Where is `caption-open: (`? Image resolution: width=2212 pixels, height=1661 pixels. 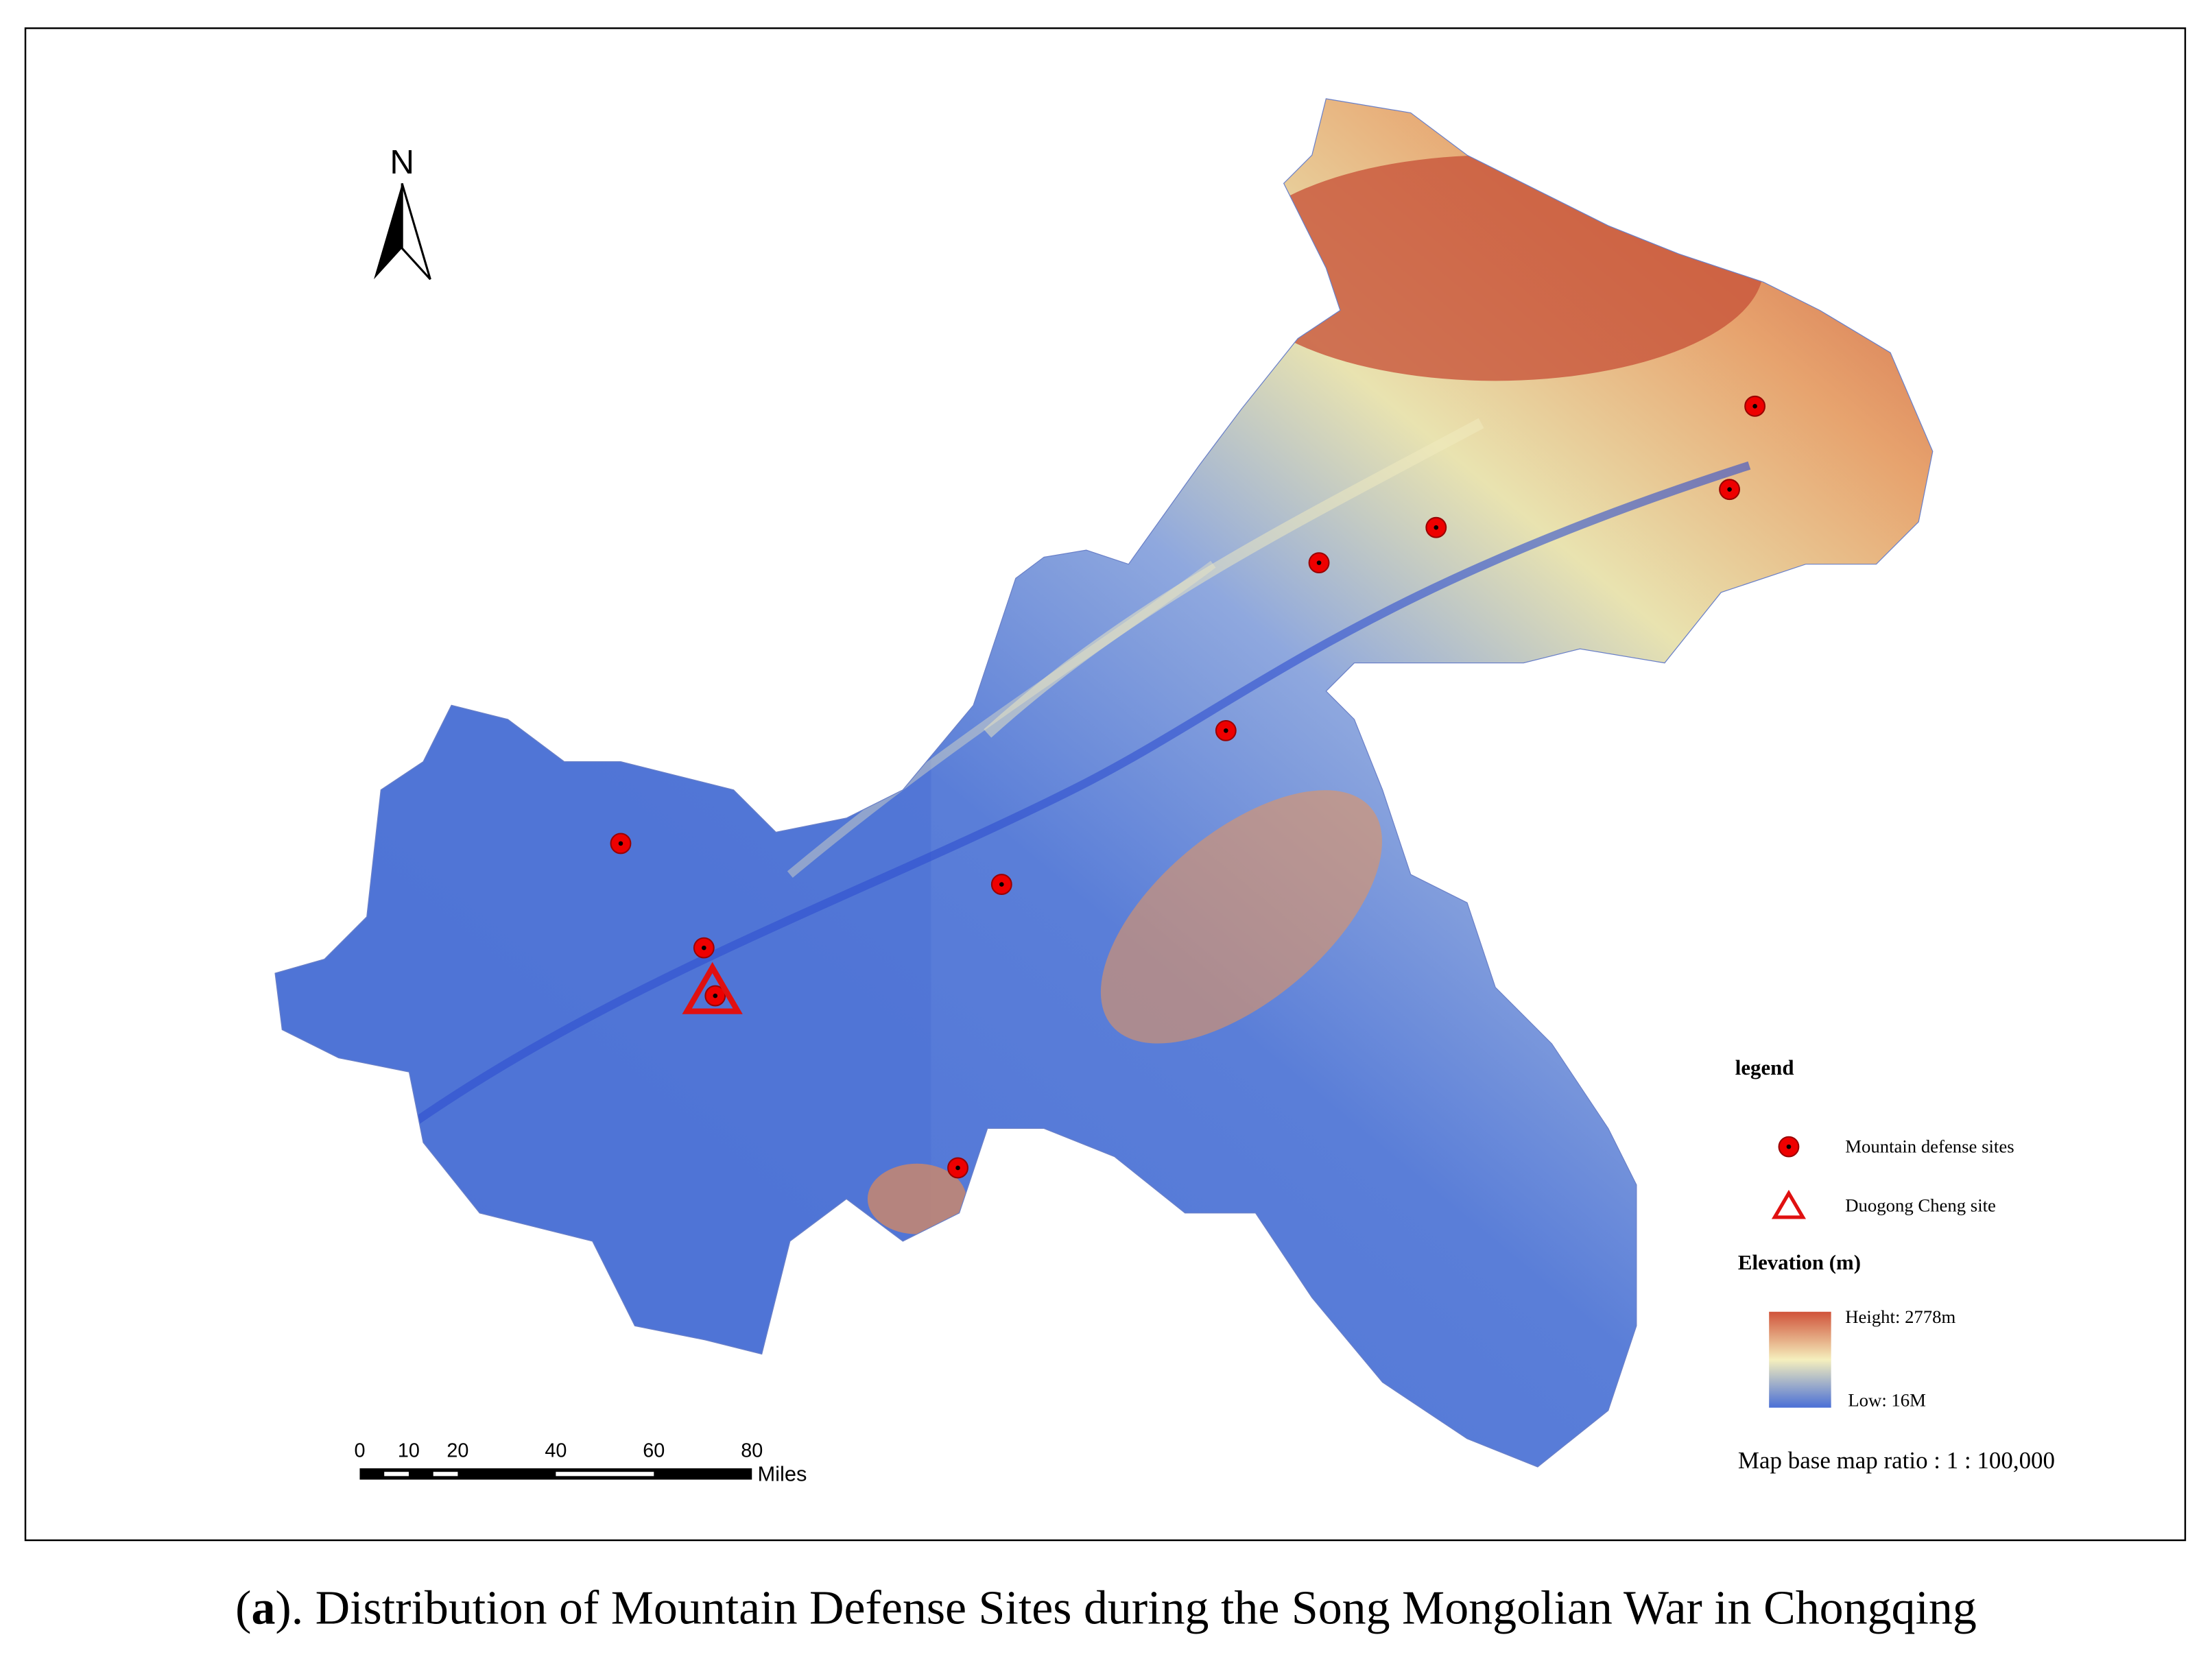 caption-open: ( is located at coordinates (243, 1608).